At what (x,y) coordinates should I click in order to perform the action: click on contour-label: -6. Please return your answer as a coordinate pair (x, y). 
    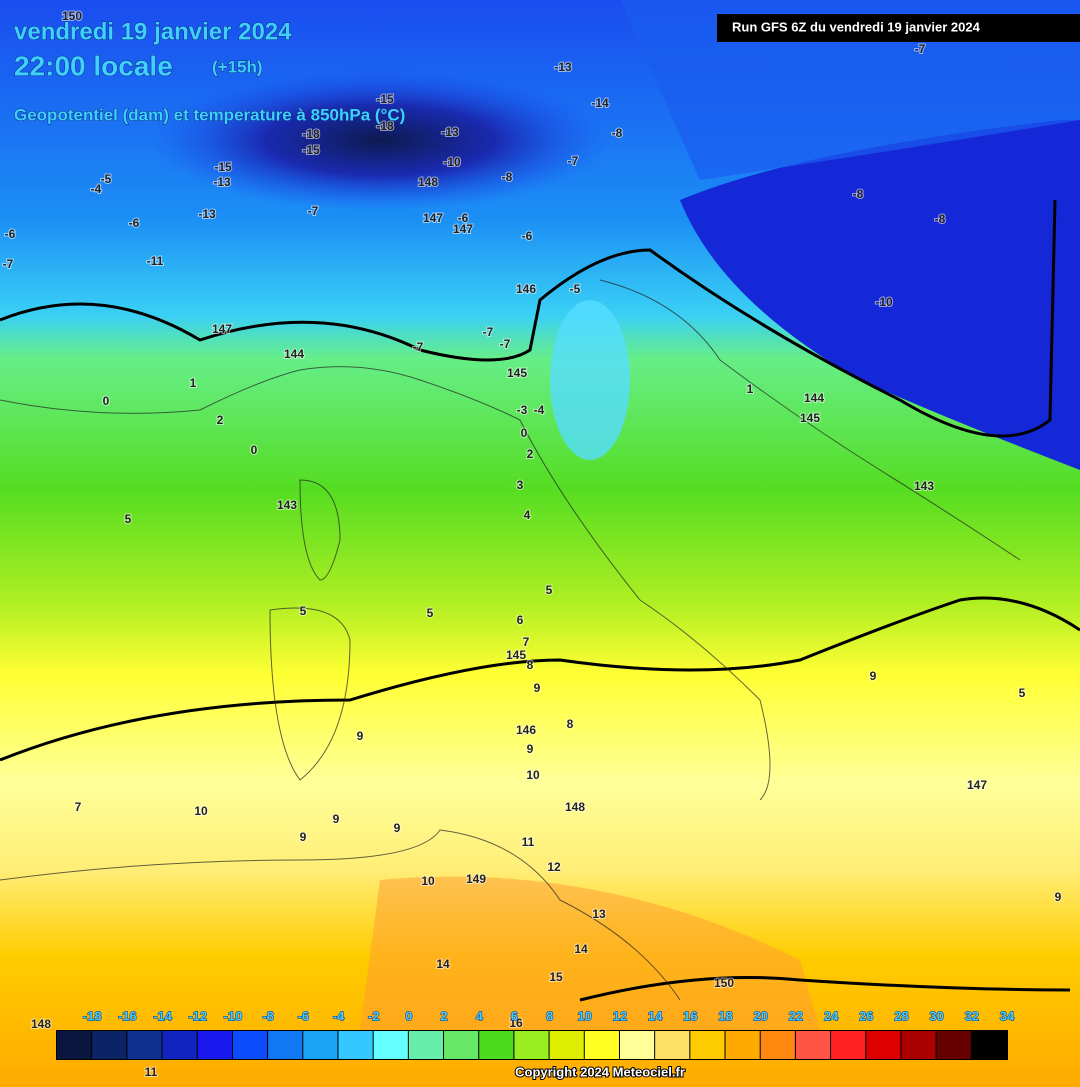
    Looking at the image, I should click on (463, 218).